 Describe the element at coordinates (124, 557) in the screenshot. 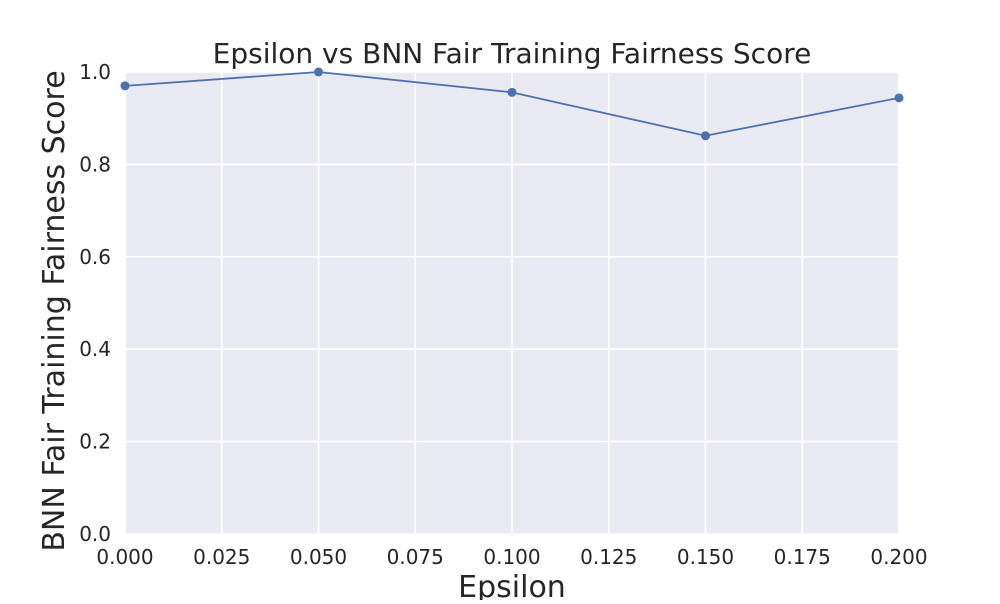

I see `x-tick-label: 0.000` at that location.